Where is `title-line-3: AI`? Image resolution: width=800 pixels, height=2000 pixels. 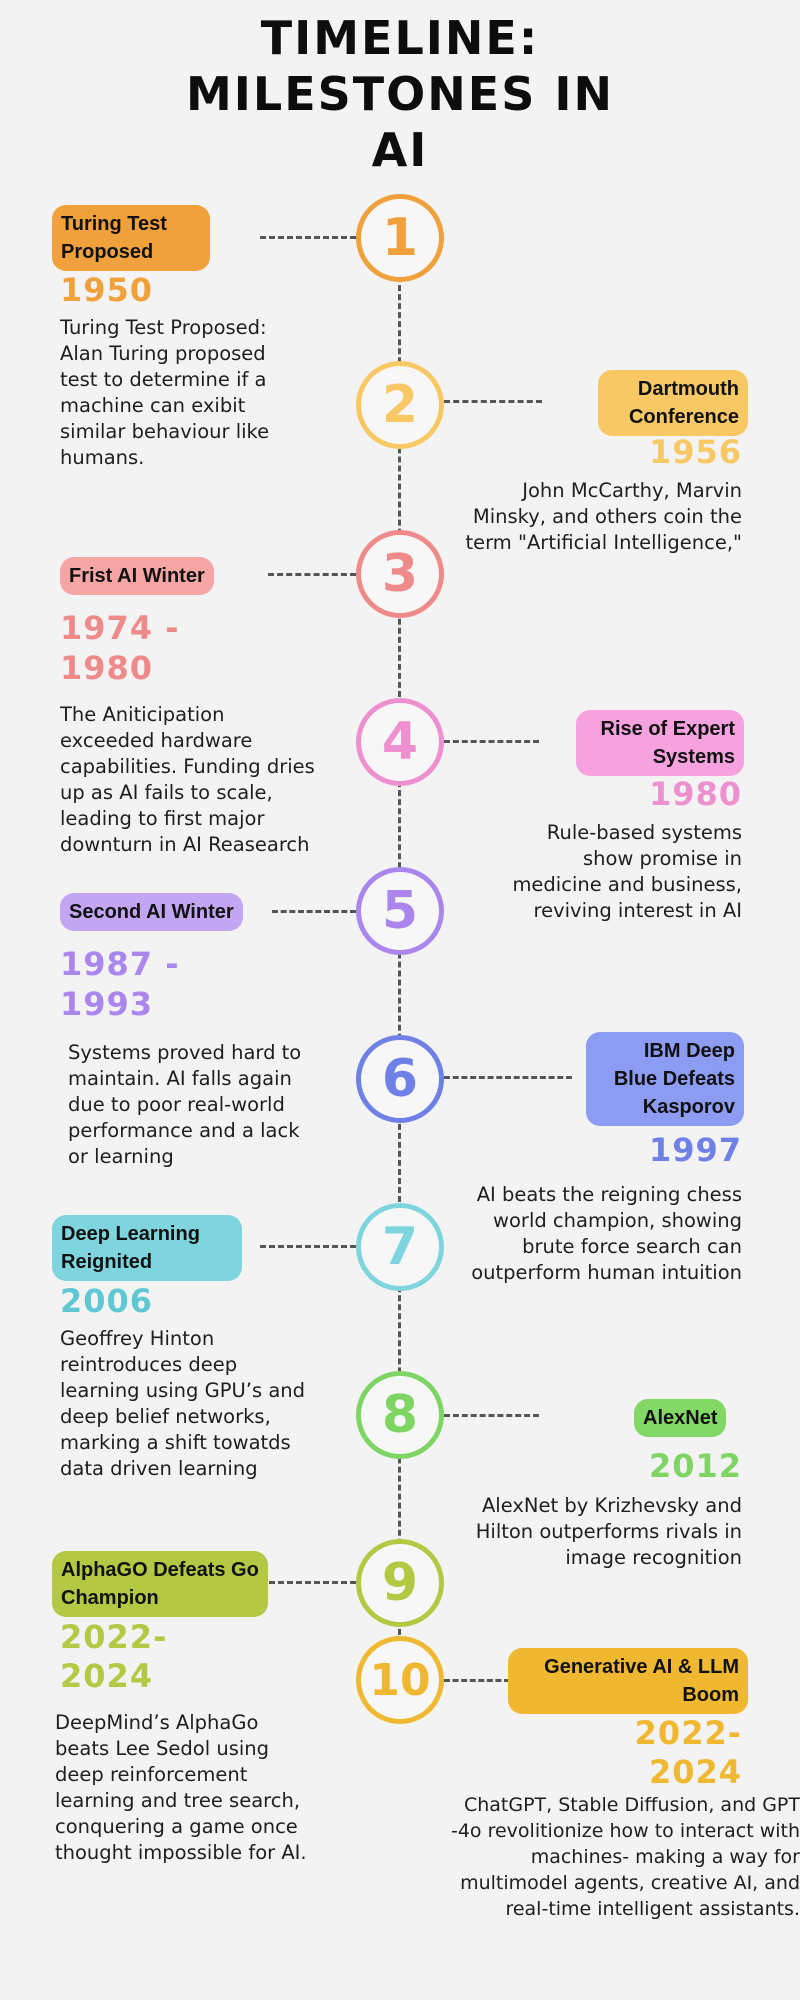
title-line-3: AI is located at coordinates (400, 150).